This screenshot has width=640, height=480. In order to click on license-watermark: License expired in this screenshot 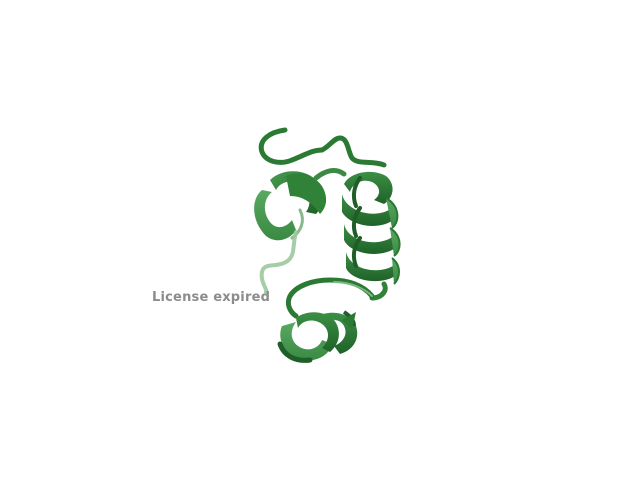, I will do `click(211, 297)`.